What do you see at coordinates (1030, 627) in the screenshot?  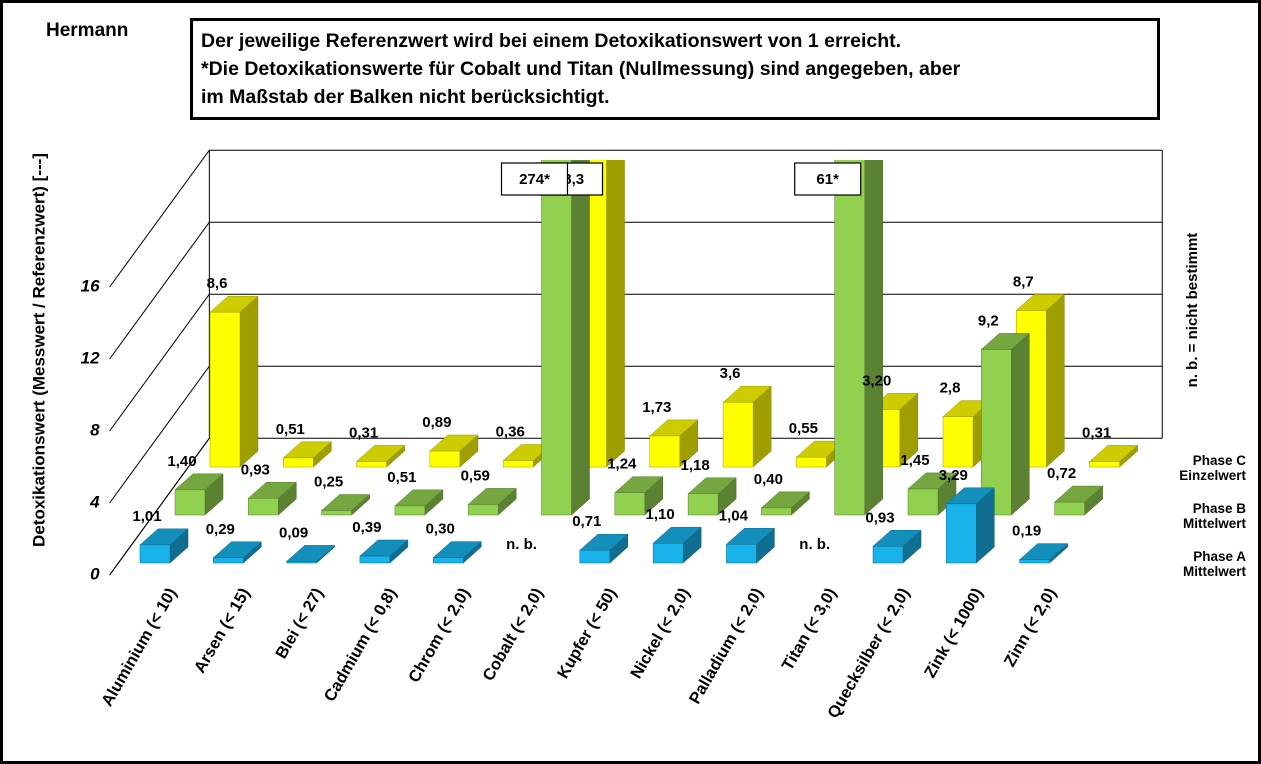 I see `x-tick-label: Zinn (< 2,0)` at bounding box center [1030, 627].